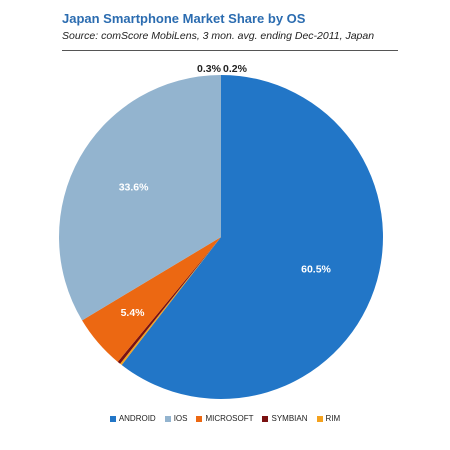 The height and width of the screenshot is (450, 450). Describe the element at coordinates (167, 418) in the screenshot. I see `legend-swatch-ios` at that location.